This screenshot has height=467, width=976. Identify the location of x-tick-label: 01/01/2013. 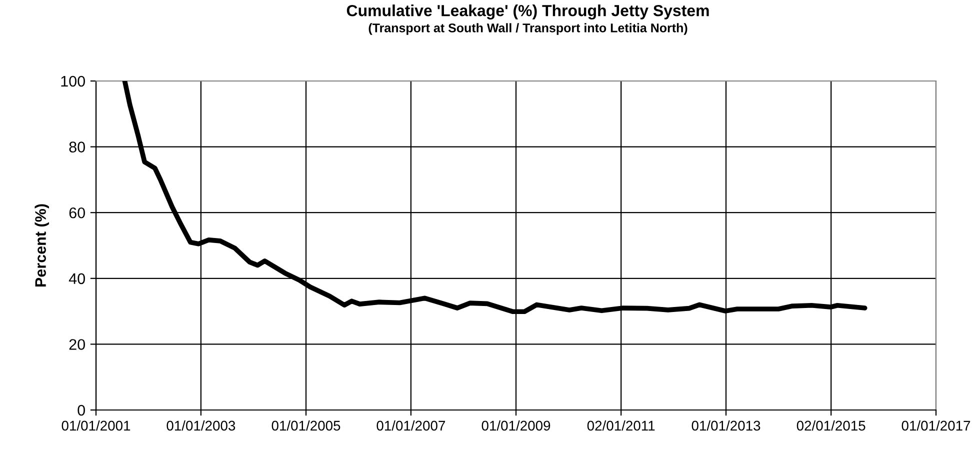
(726, 425).